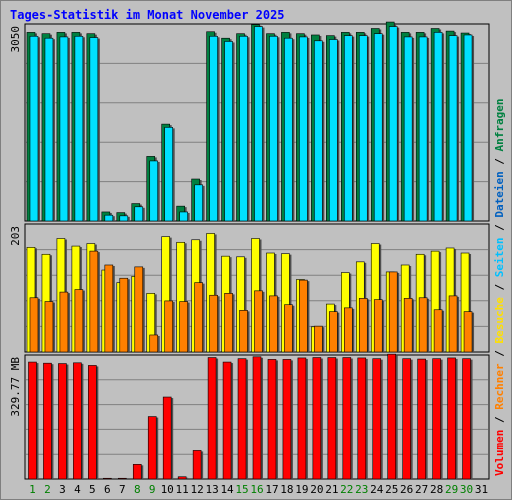  I want to click on x-tick-label-30: 30, so click(466, 489).